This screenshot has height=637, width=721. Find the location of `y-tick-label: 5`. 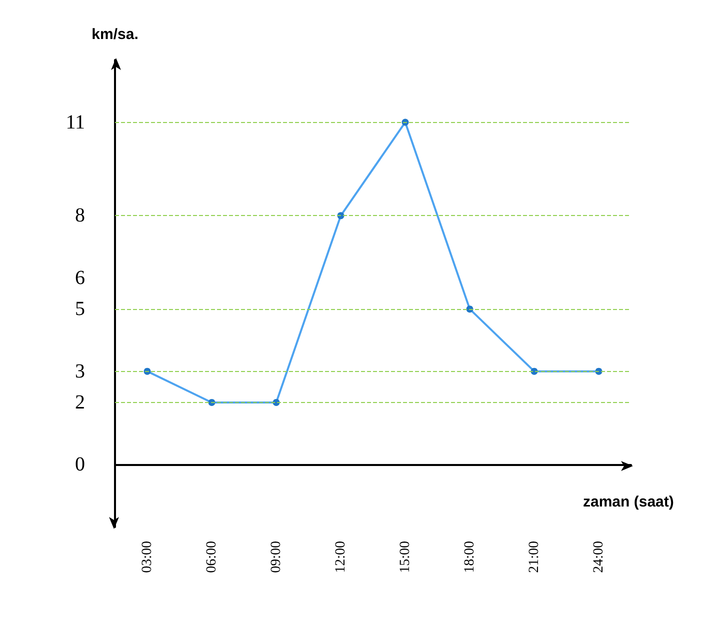

y-tick-label: 5 is located at coordinates (80, 309).